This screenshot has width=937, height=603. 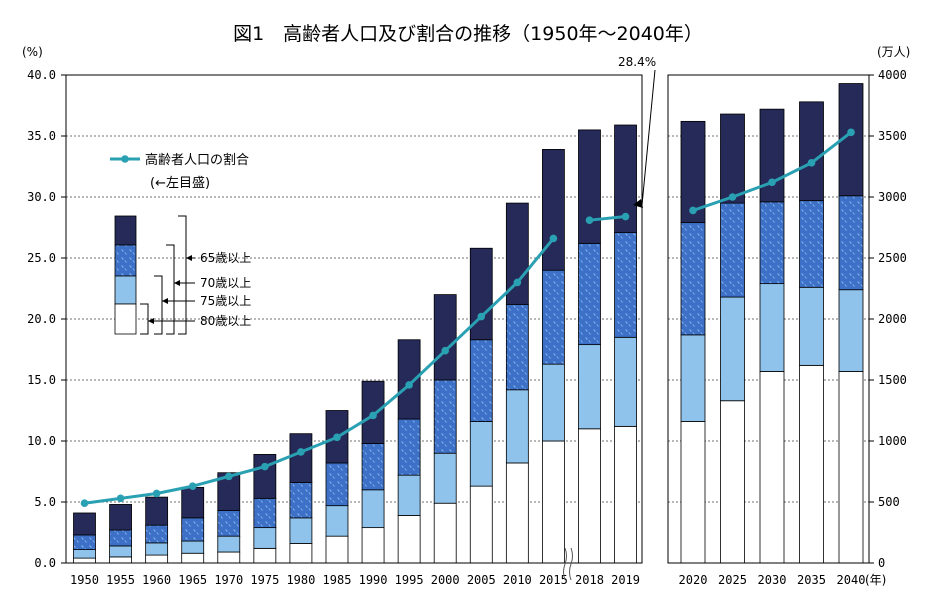 What do you see at coordinates (553, 580) in the screenshot?
I see `x-tick-label: 2015` at bounding box center [553, 580].